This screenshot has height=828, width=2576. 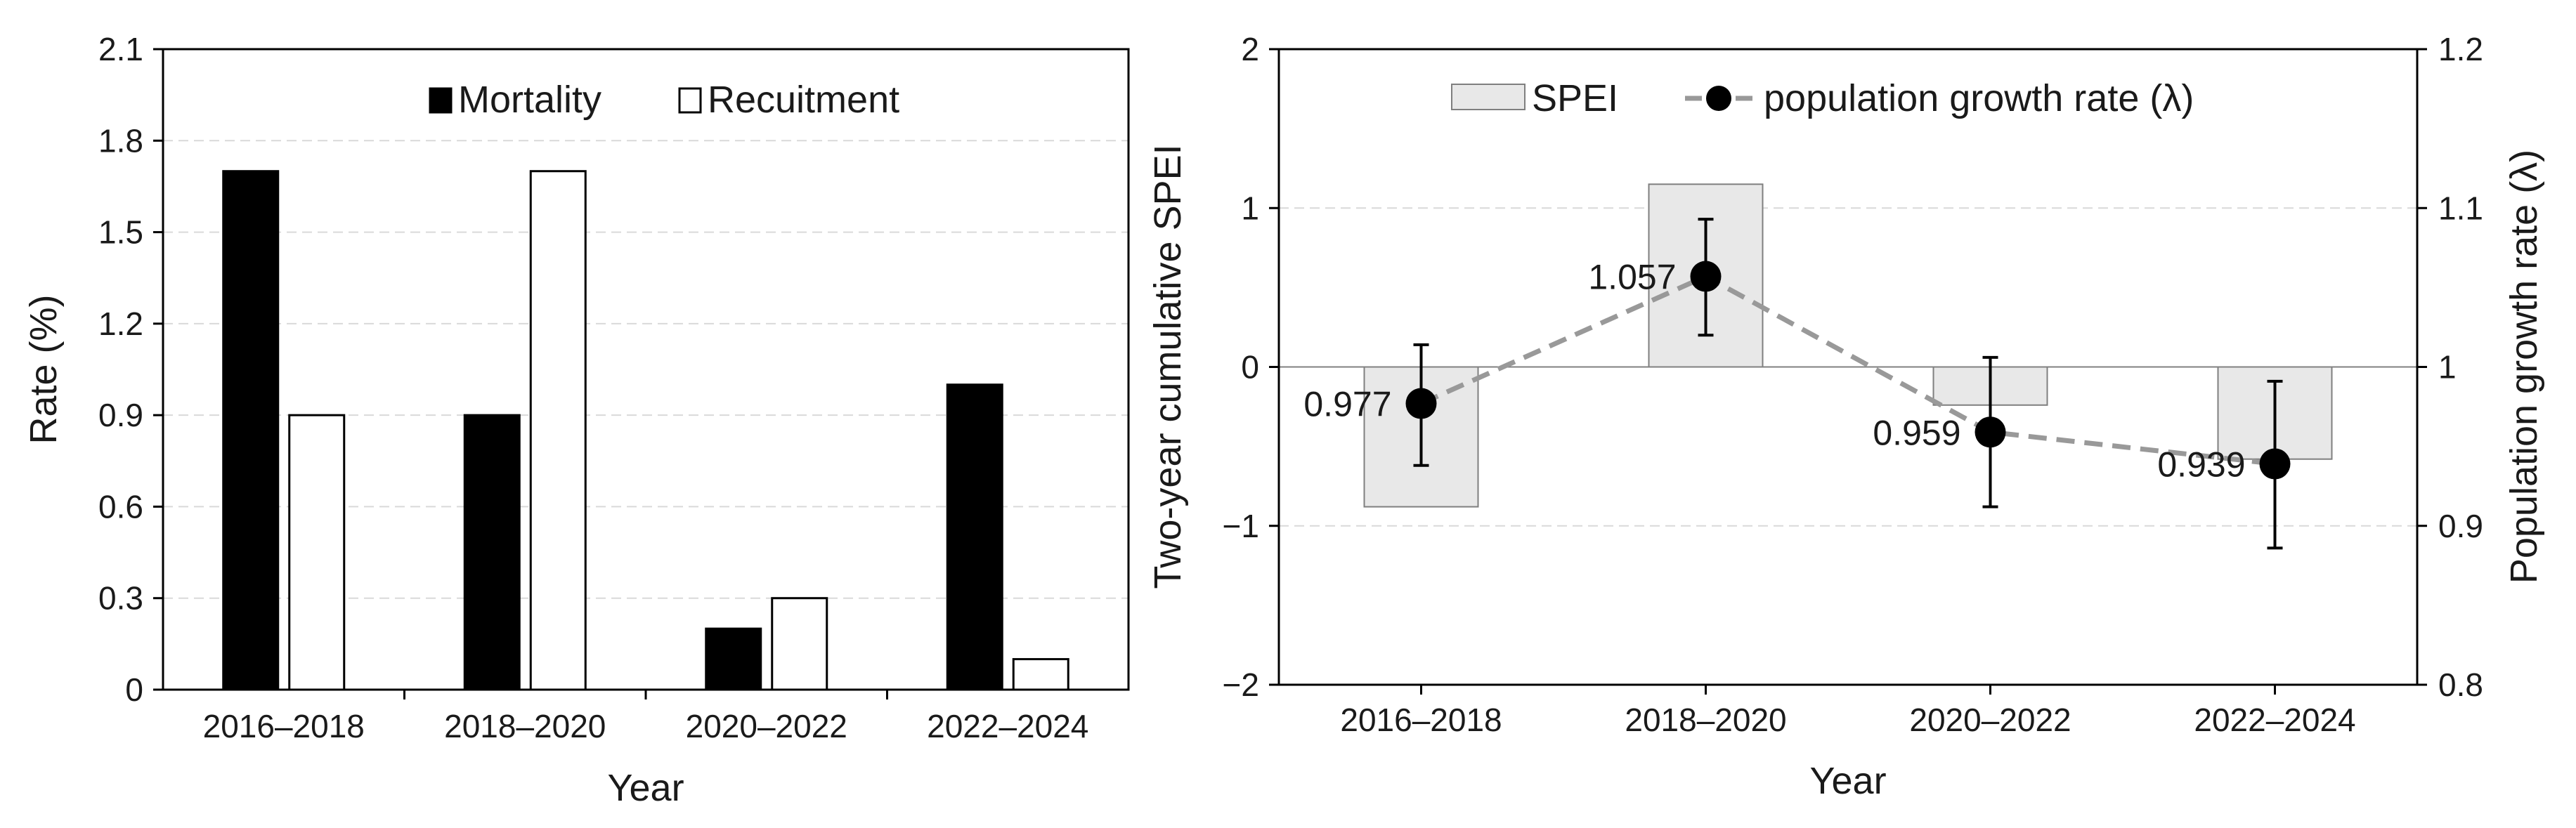 What do you see at coordinates (664, 100) in the screenshot?
I see `left-legend: Mortality Recuitment` at bounding box center [664, 100].